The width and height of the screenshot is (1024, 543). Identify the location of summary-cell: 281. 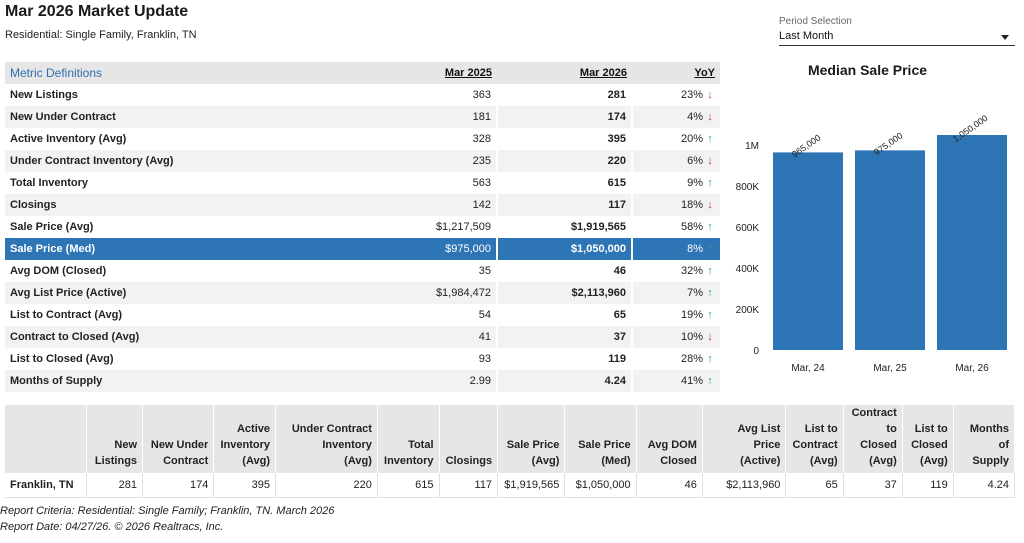
(115, 485).